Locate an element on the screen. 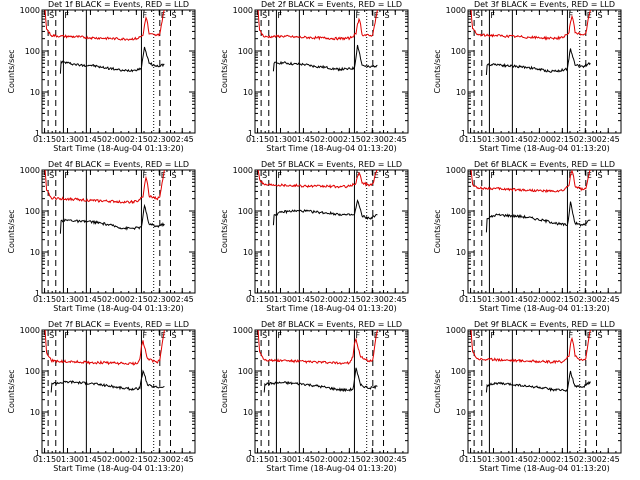 Image resolution: width=640 pixels, height=480 pixels. panel-title: Det 6f BLACK = Events, RED = LLD is located at coordinates (544, 164).